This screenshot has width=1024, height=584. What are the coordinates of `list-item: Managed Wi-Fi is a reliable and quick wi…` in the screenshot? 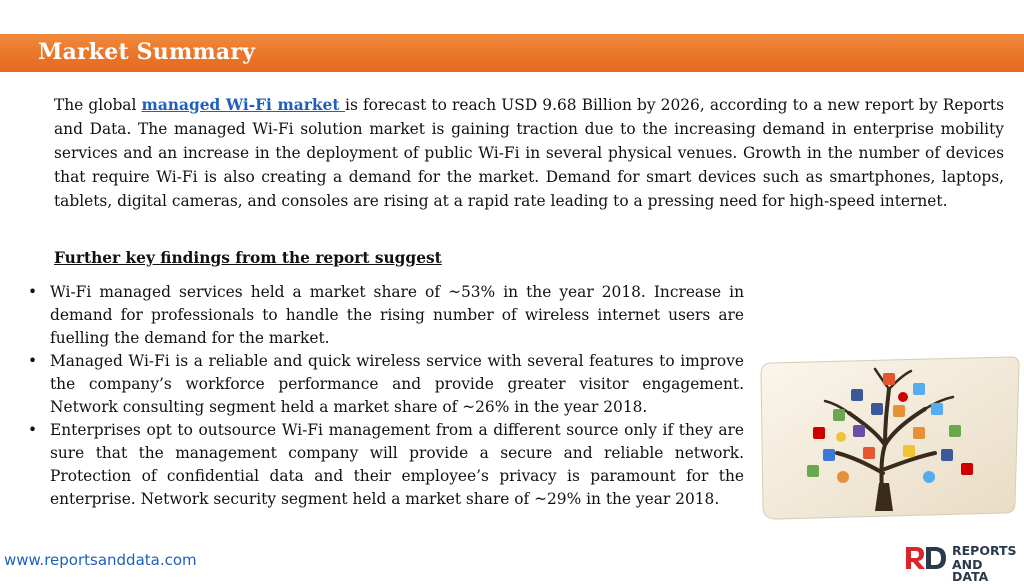 It's located at (386, 384).